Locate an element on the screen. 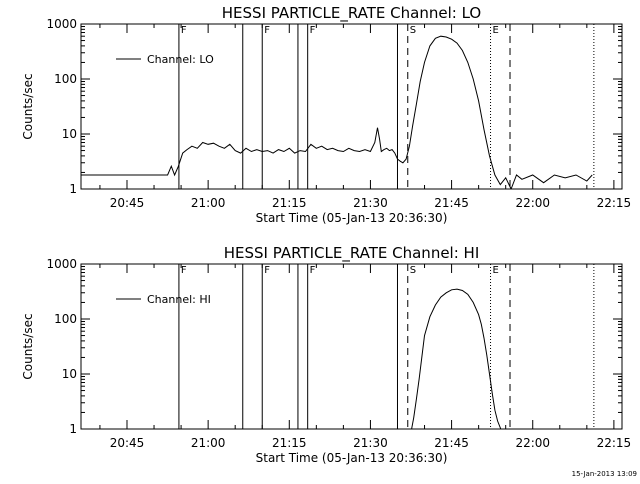 This screenshot has height=484, width=640. data-series-line is located at coordinates (456, 358).